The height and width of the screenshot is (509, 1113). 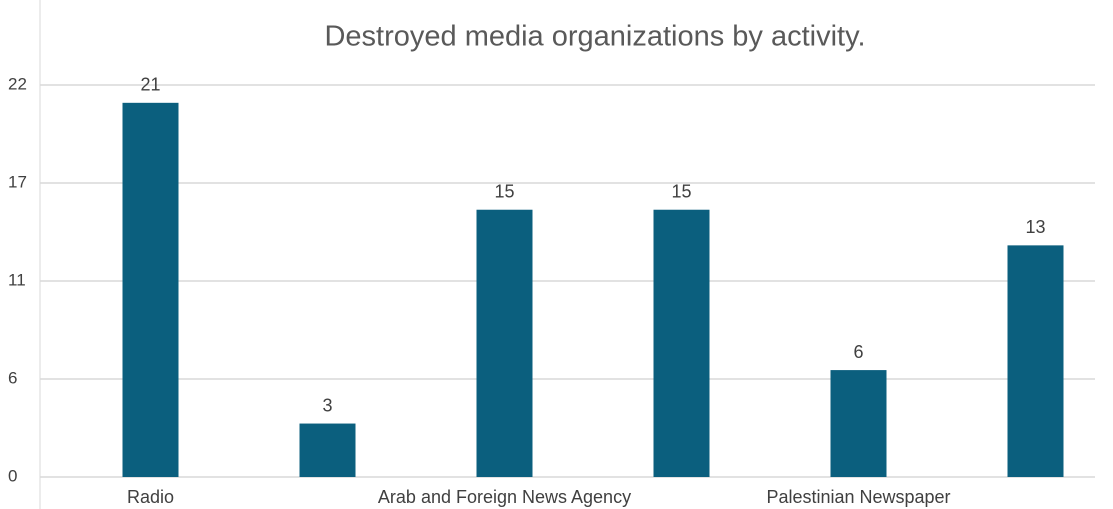 I want to click on y-tick-label: 22, so click(x=17, y=83).